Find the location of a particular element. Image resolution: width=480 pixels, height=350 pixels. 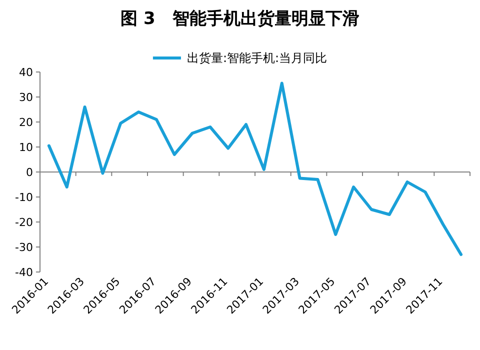

y-tick-label: 20 is located at coordinates (26, 122).